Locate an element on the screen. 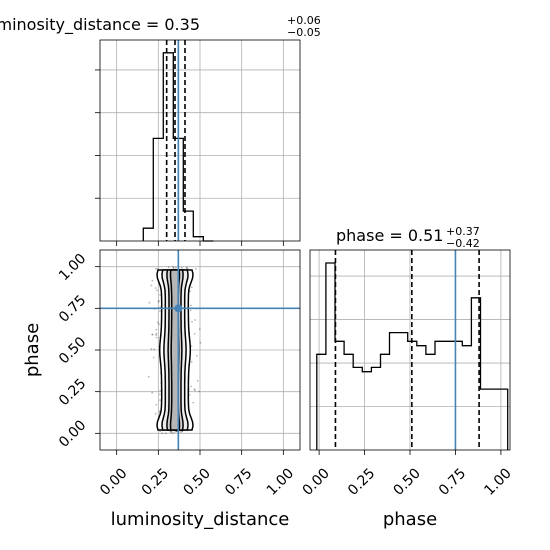 This screenshot has width=550, height=550. y-axis-label-phase: phase is located at coordinates (32, 350).